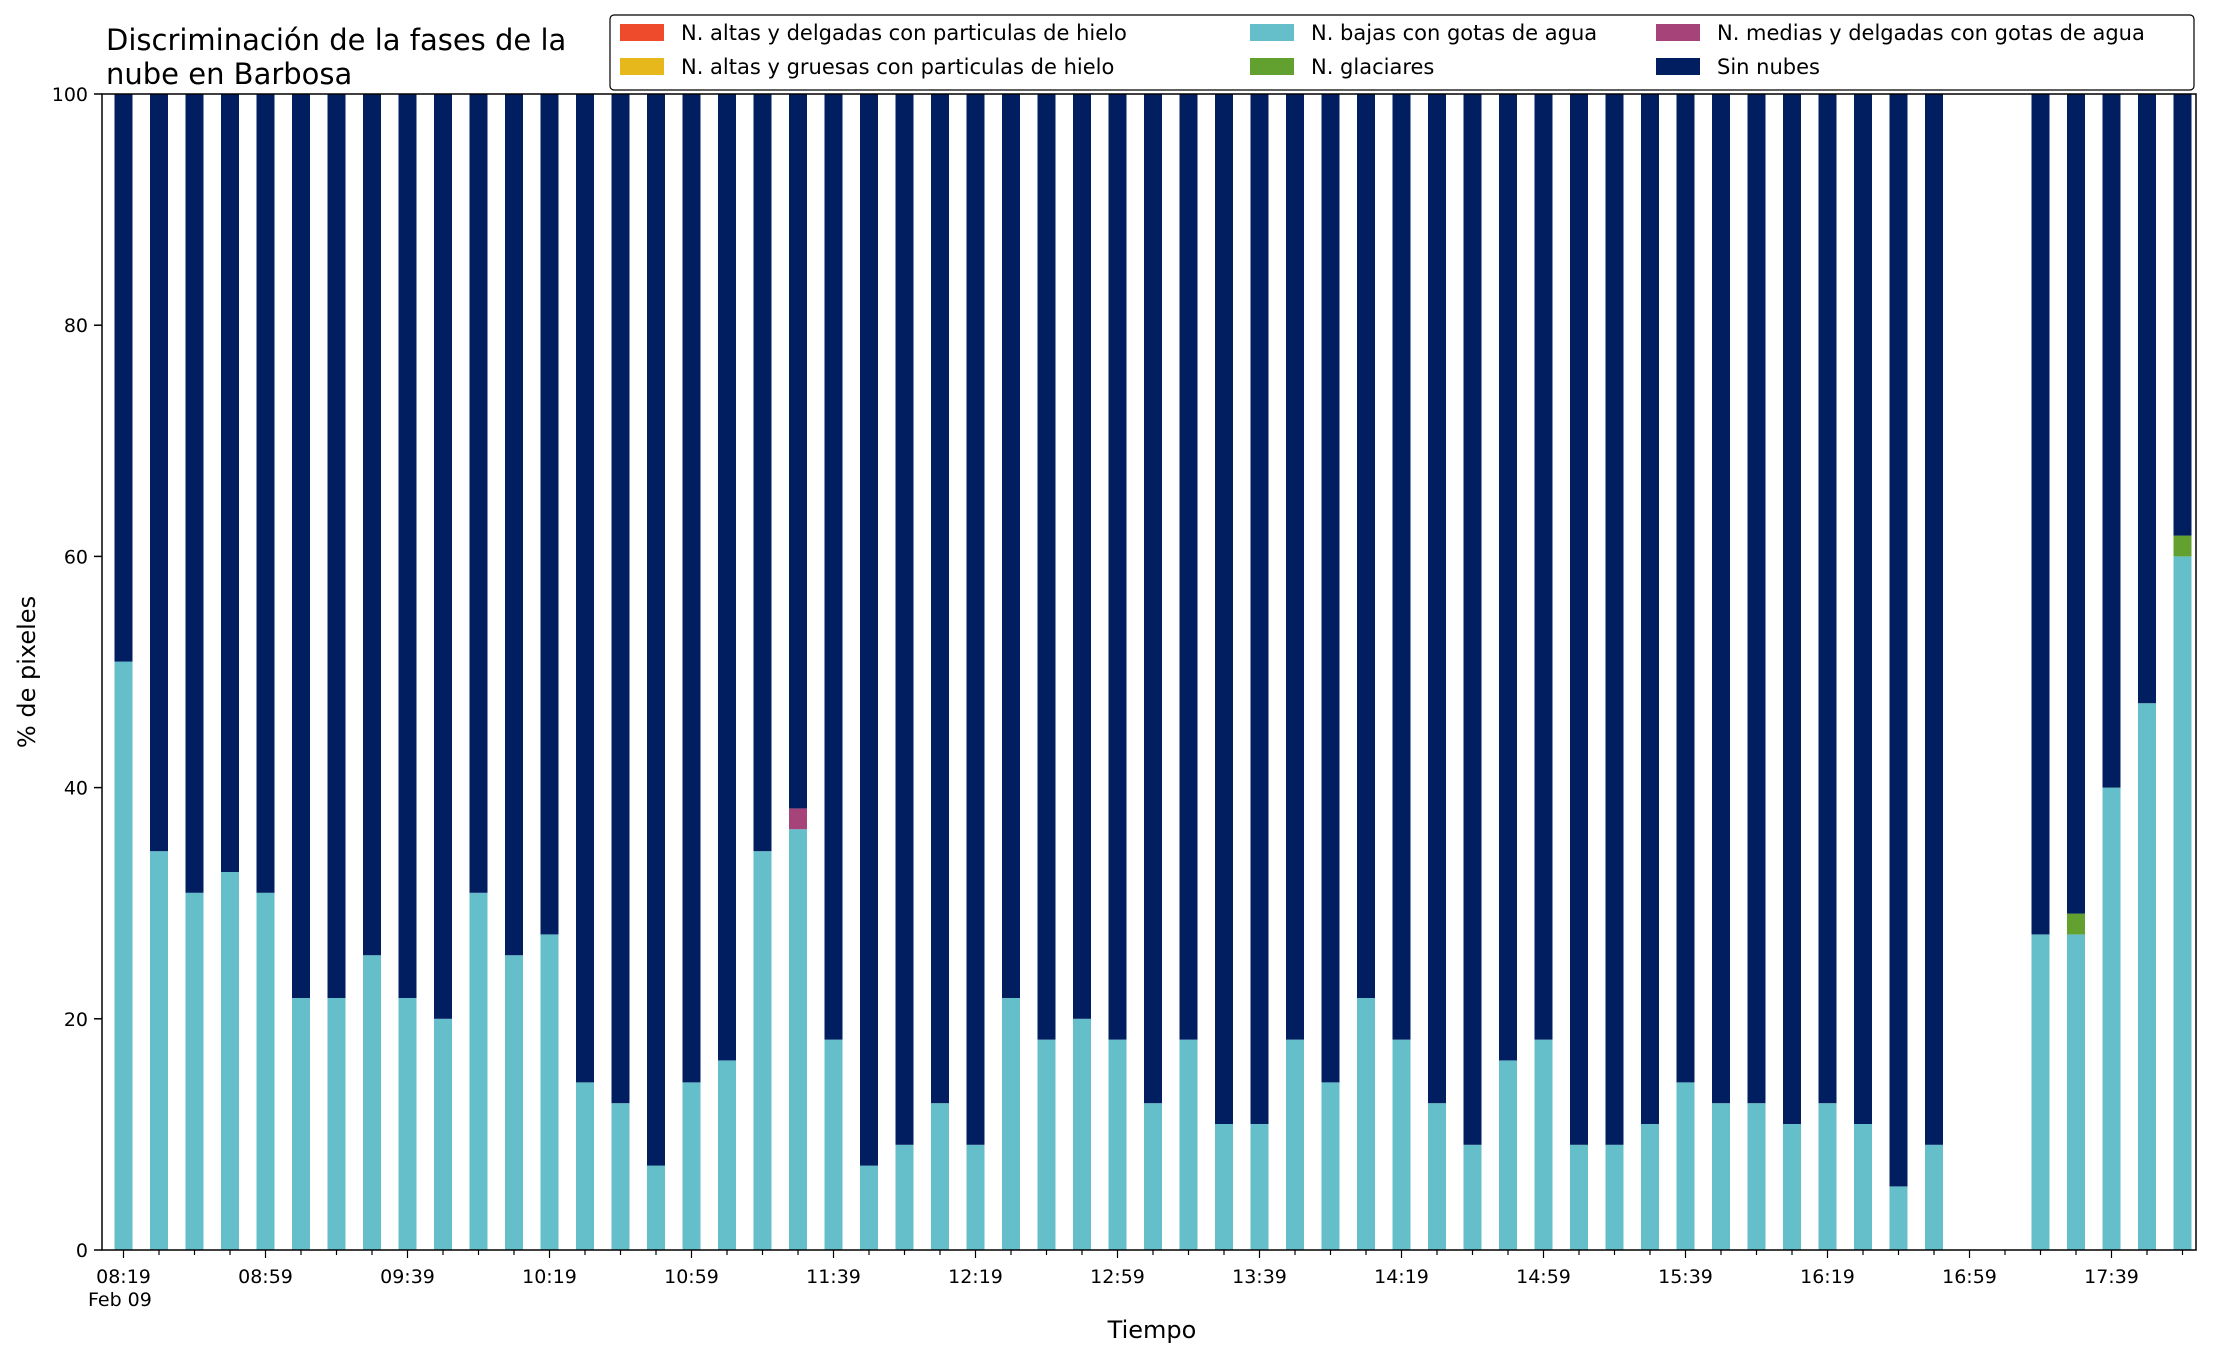 This screenshot has height=1355, width=2216. Describe the element at coordinates (1579, 1197) in the screenshot. I see `bar-segment-s2-i41` at that location.